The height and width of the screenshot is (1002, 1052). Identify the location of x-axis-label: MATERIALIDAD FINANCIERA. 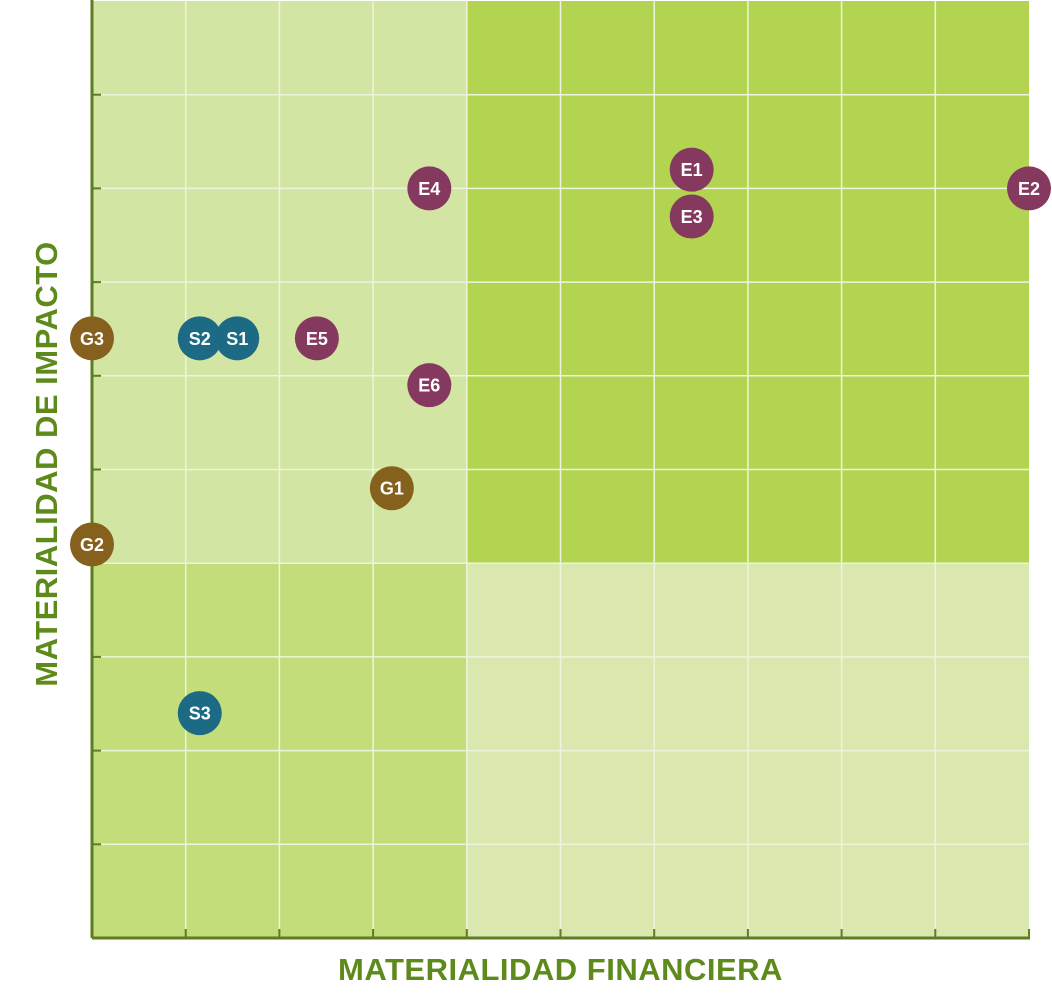
(560, 969).